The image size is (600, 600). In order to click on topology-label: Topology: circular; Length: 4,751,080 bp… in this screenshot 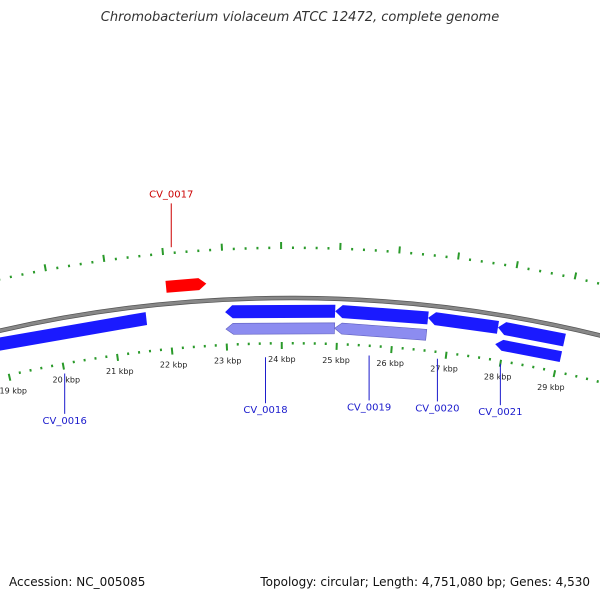, I will do `click(425, 582)`.